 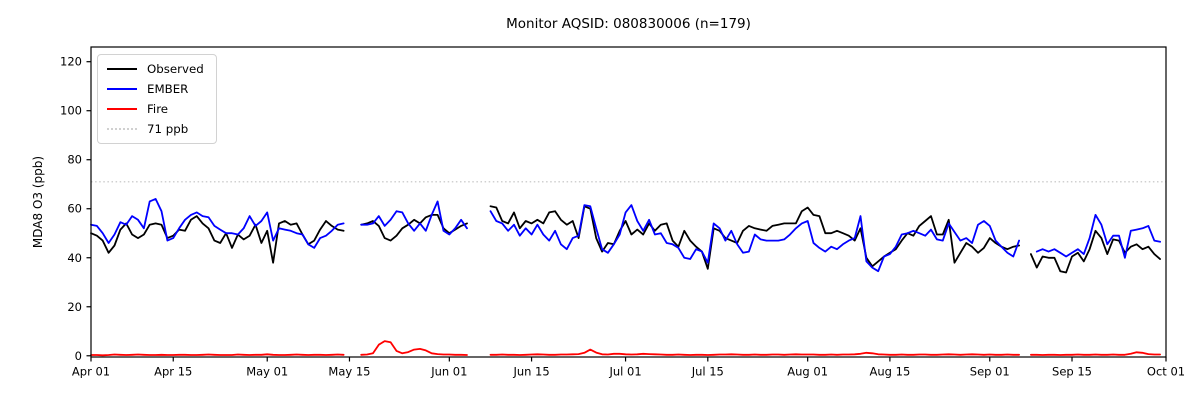 I want to click on x-tick-label: Jun 15, so click(x=530, y=372).